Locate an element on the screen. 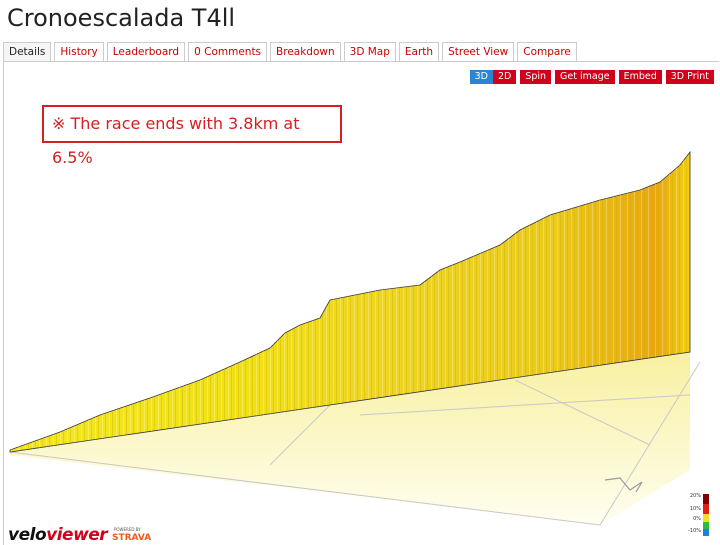  button-bar: 3D 2D Spin Get image Embed 3D Print is located at coordinates (591, 77).